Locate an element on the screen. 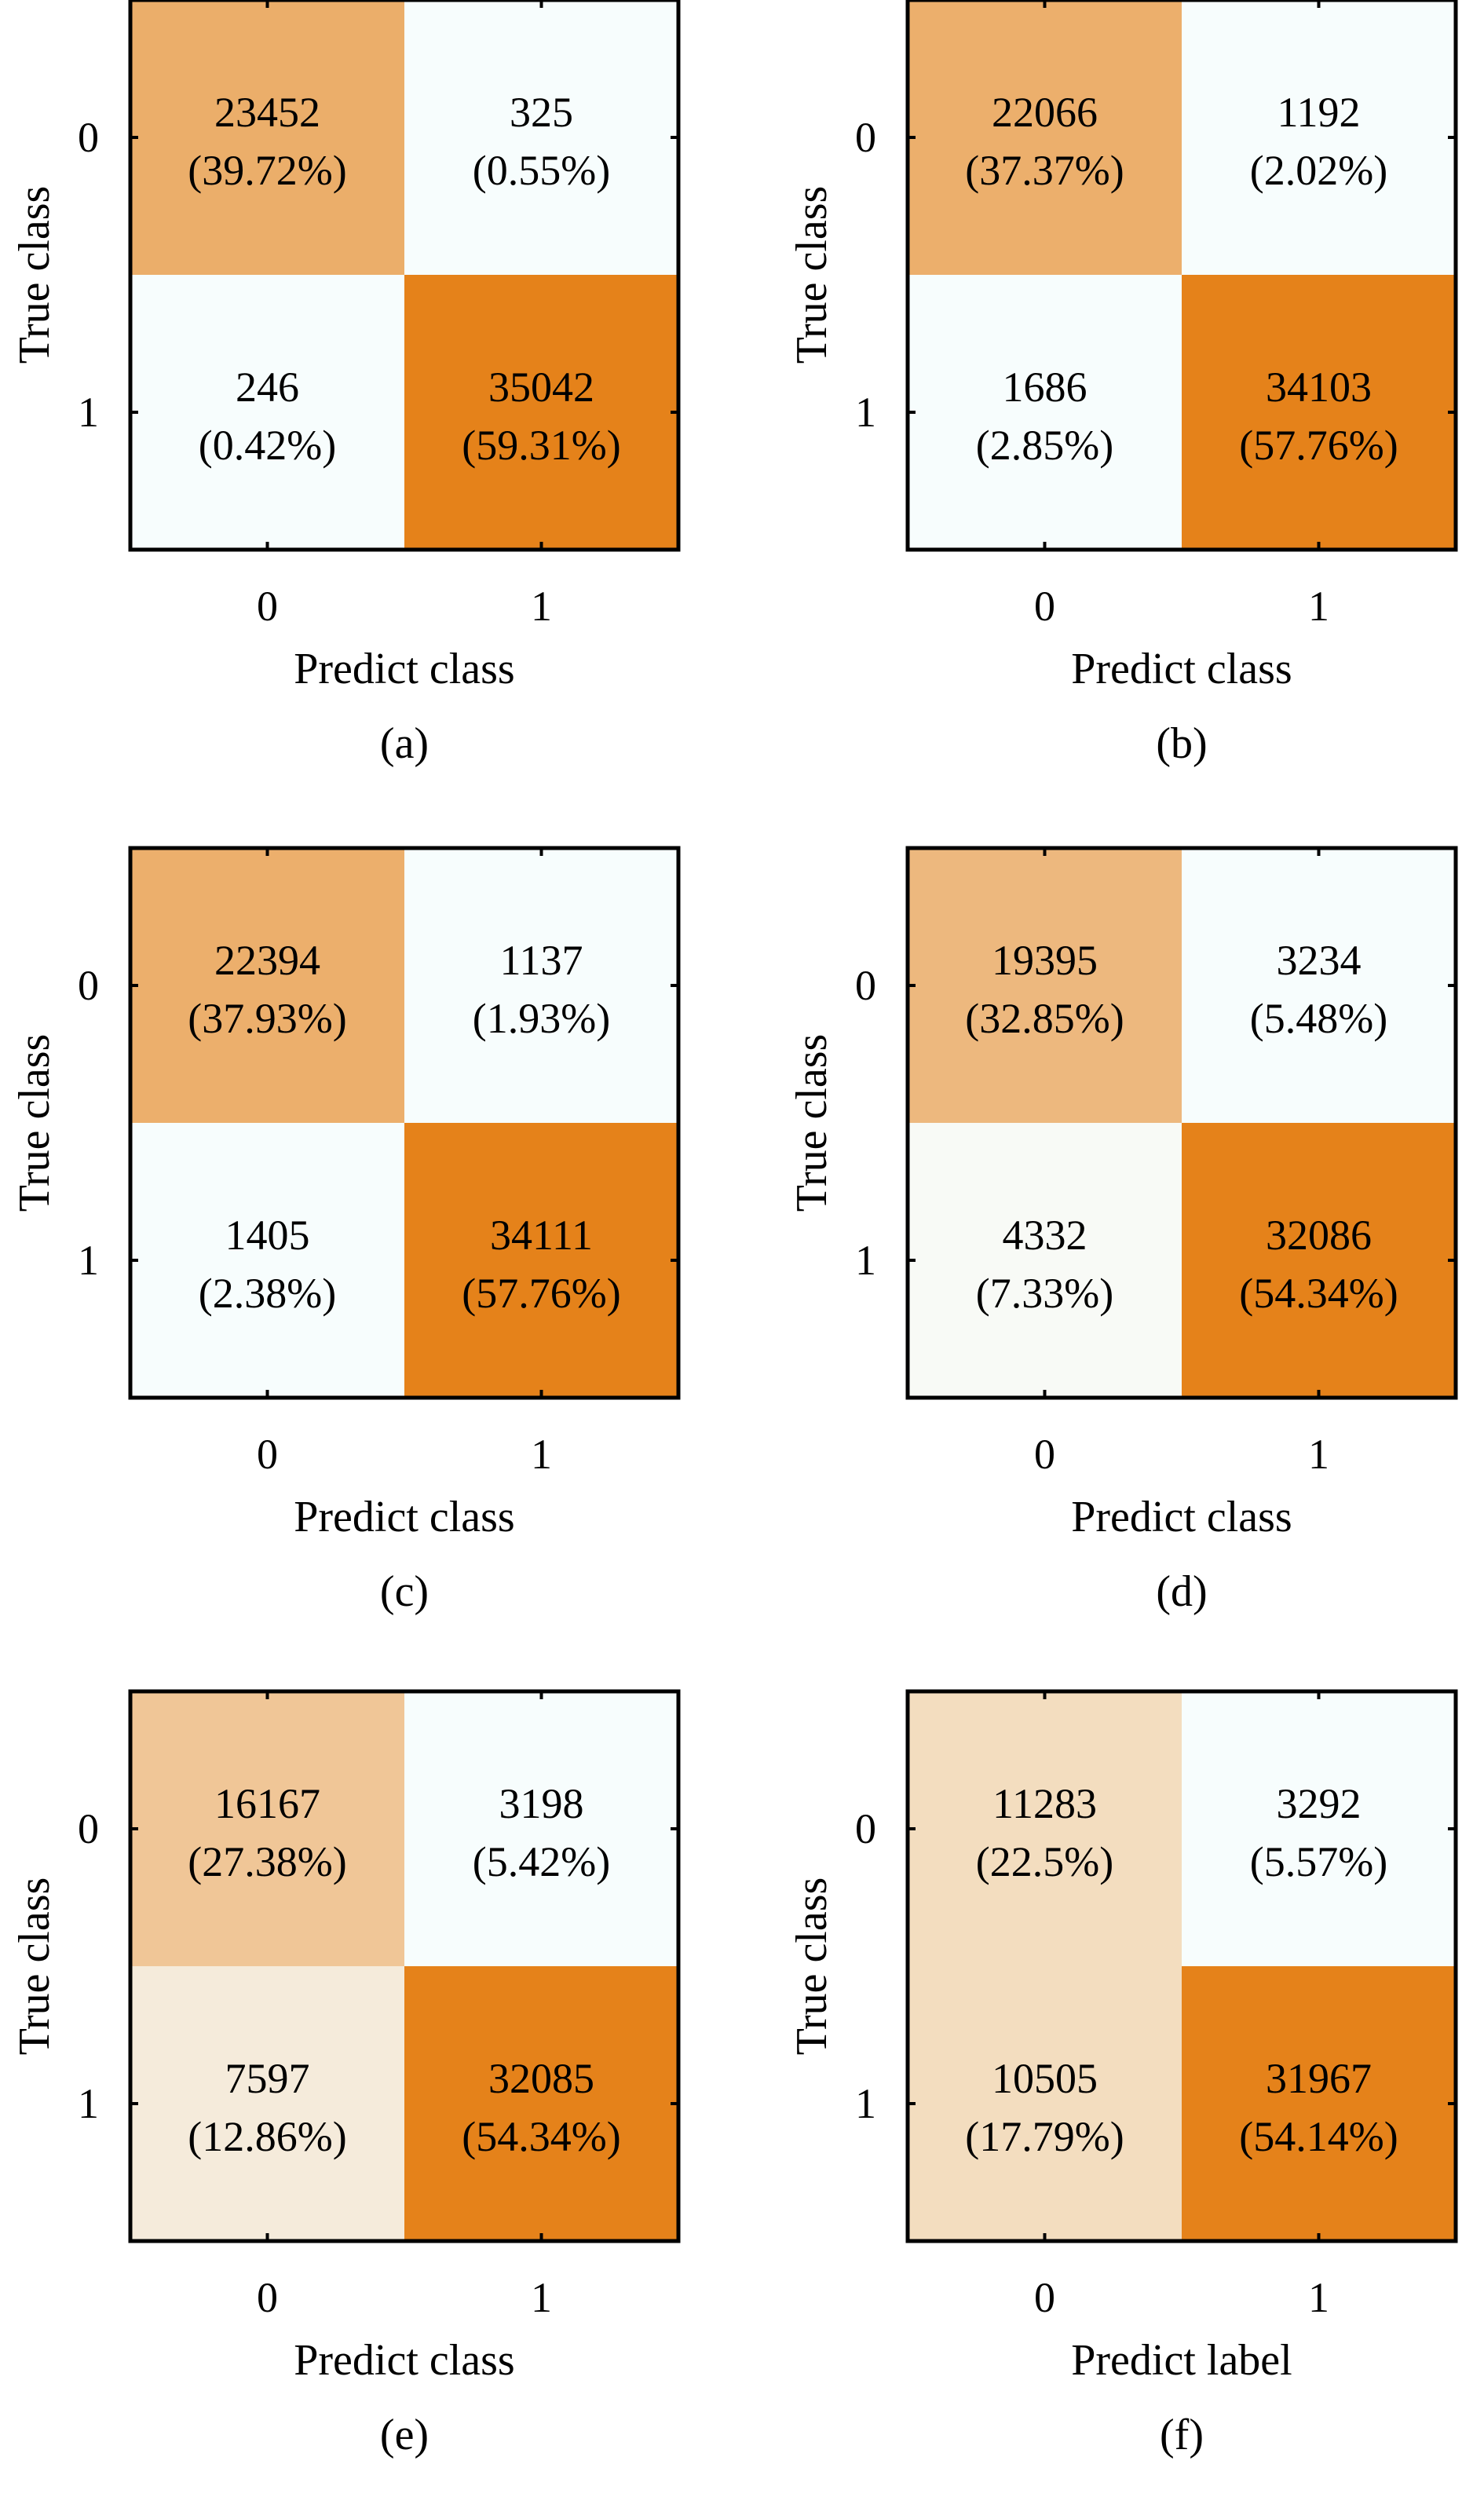  cell-percent-label: (5.57%) is located at coordinates (1318, 1861).